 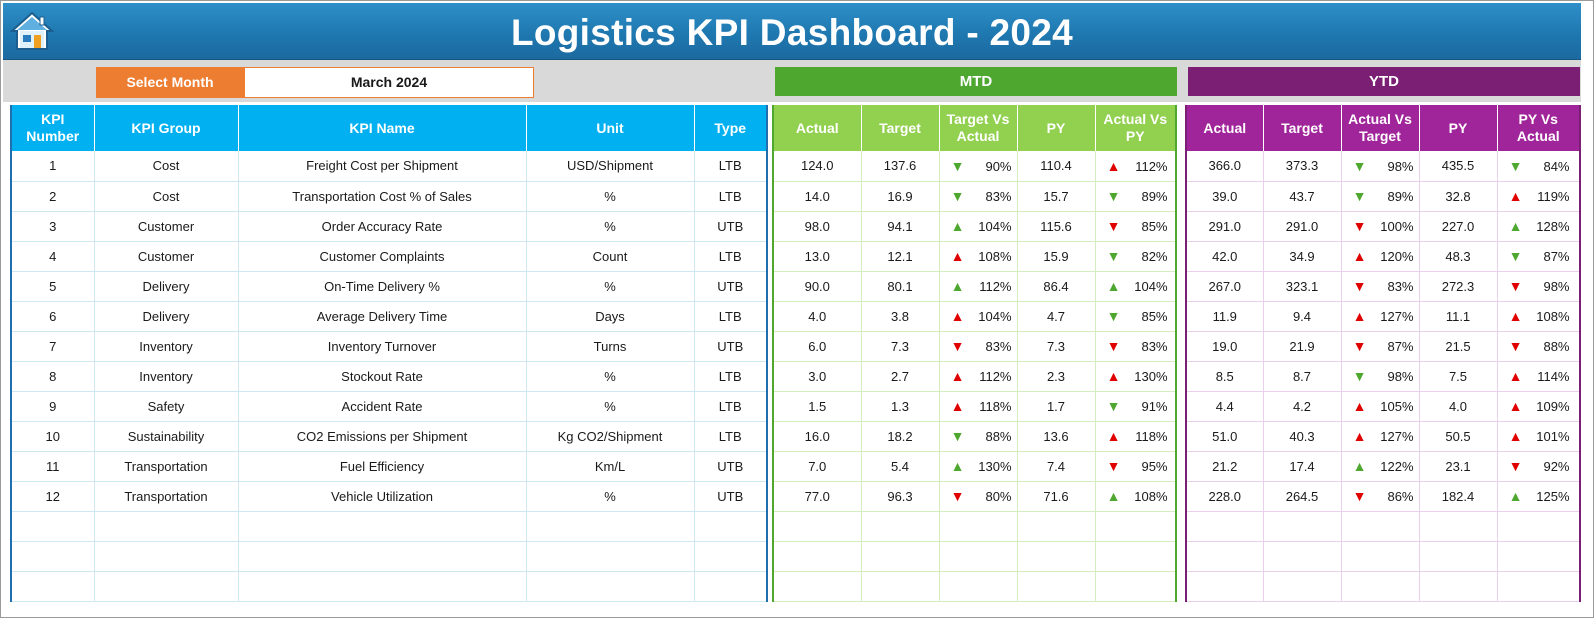 What do you see at coordinates (730, 376) in the screenshot?
I see `kpi-type: LTB` at bounding box center [730, 376].